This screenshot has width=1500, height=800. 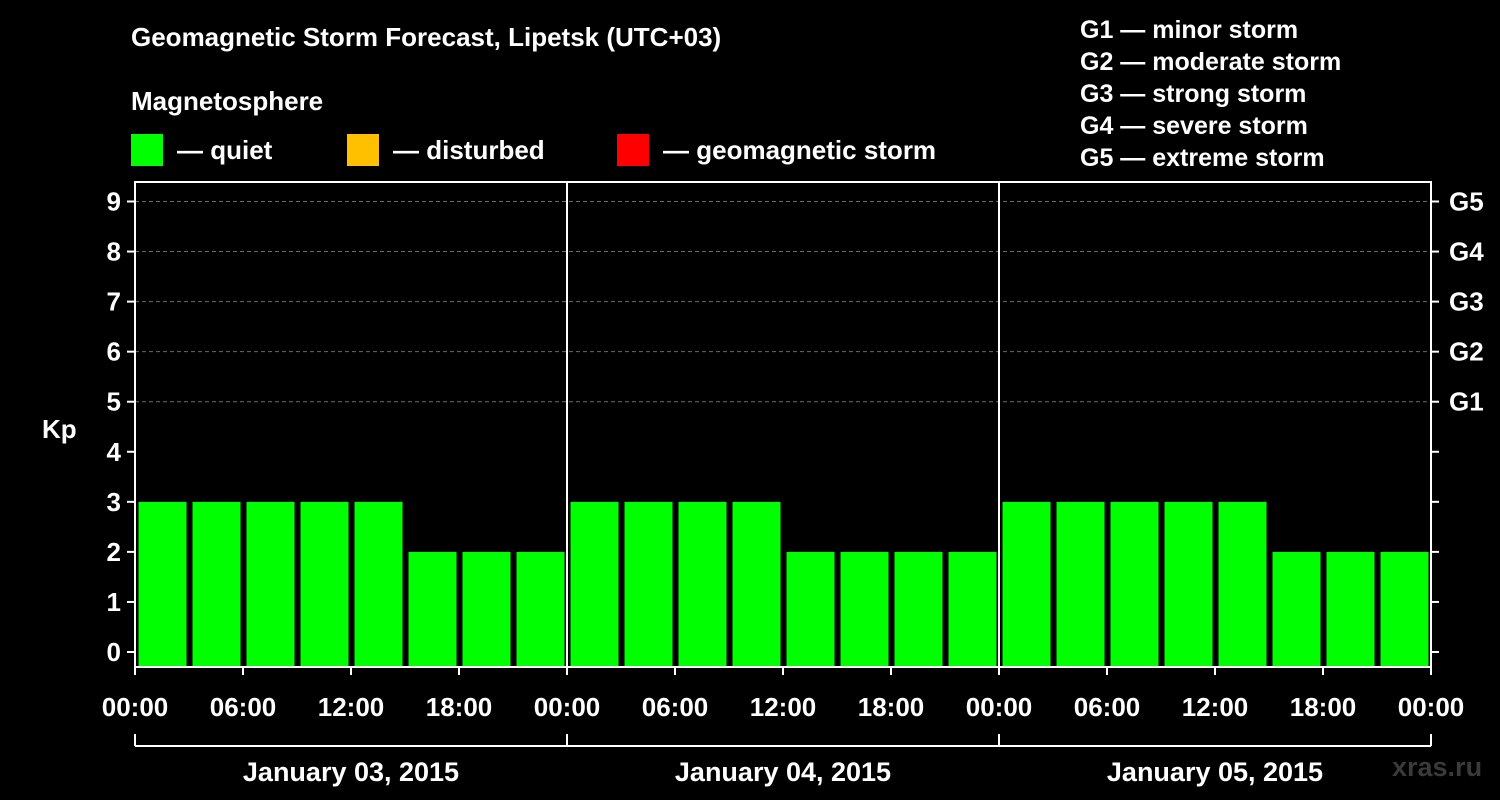 I want to click on storm-swatch, so click(x=633, y=150).